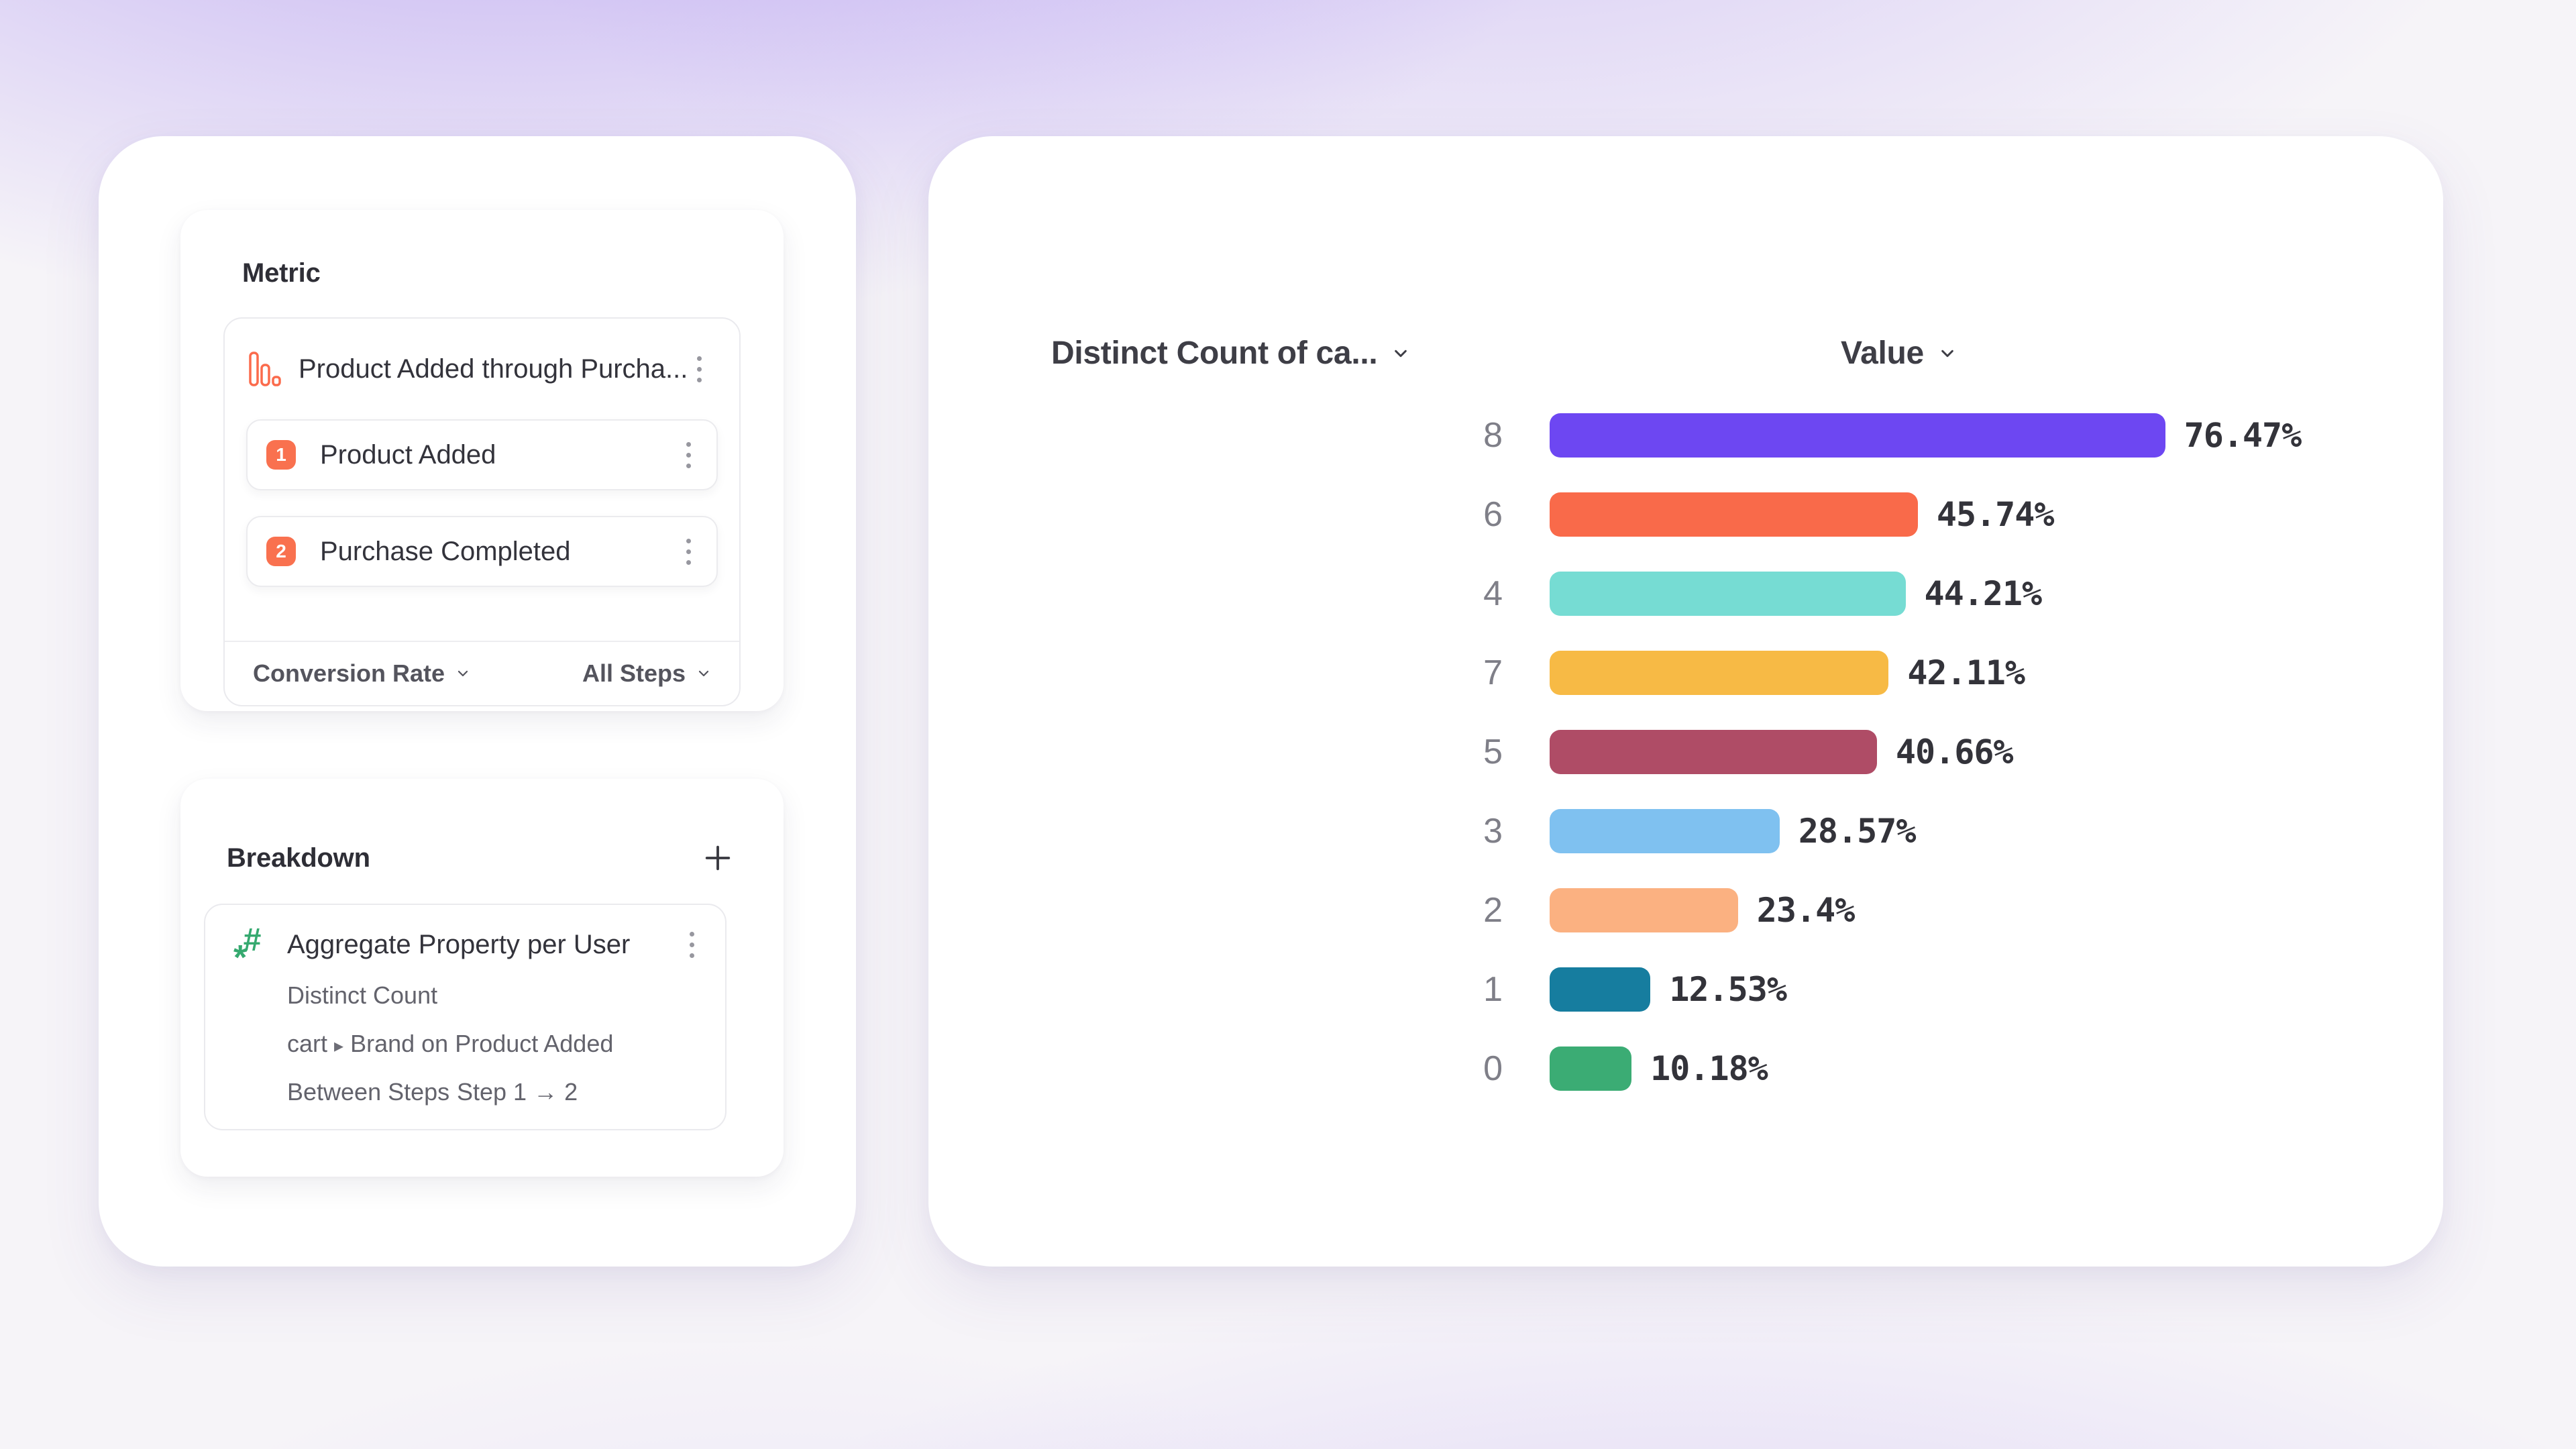 Image resolution: width=2576 pixels, height=1449 pixels. Describe the element at coordinates (1493, 514) in the screenshot. I see `category-label: 6` at that location.